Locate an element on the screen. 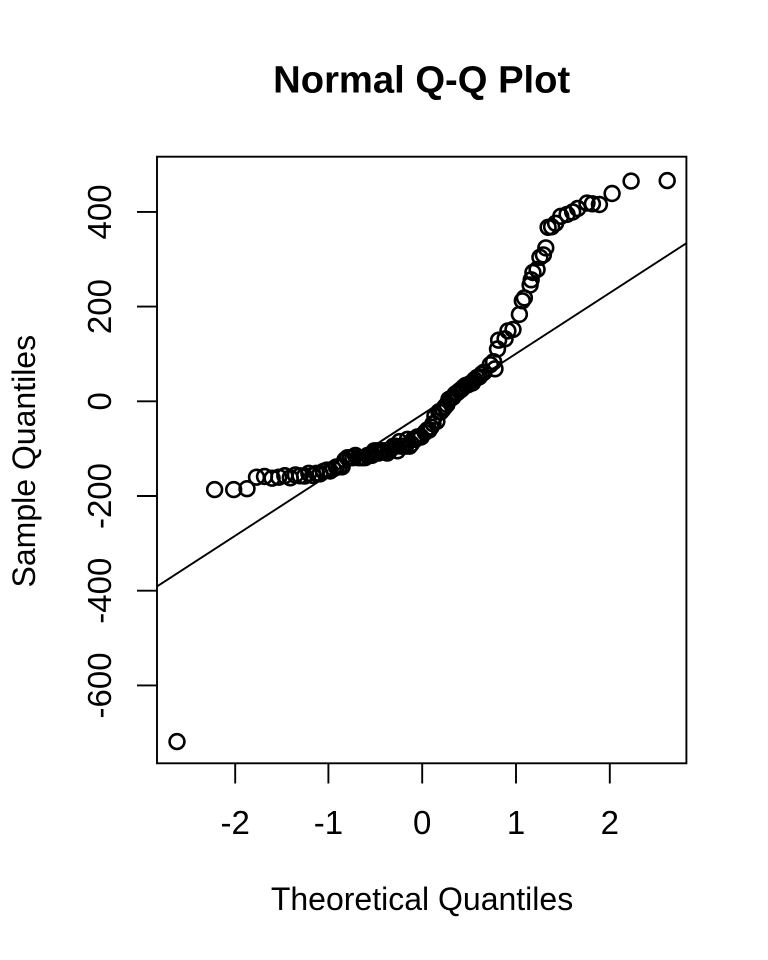 This screenshot has height=960, width=768. svg-text: -200 is located at coordinates (99, 496).